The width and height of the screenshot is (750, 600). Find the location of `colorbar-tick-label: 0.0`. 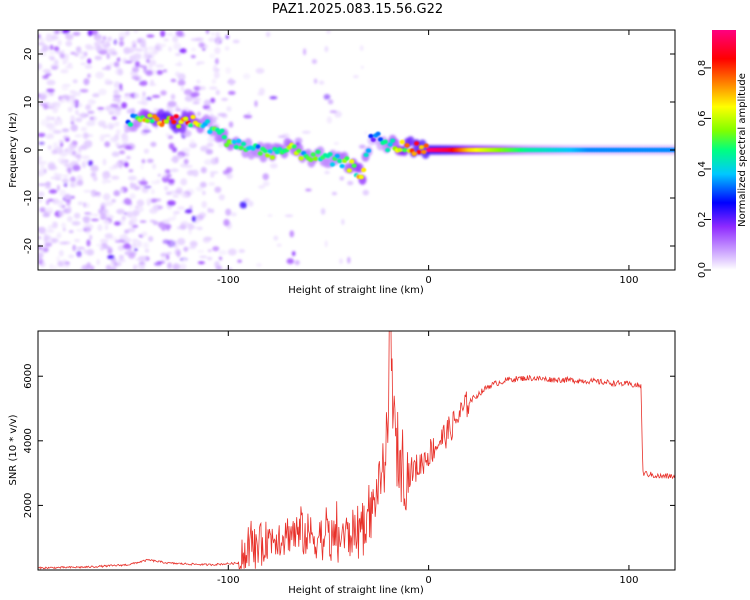

colorbar-tick-label: 0.0 is located at coordinates (702, 270).